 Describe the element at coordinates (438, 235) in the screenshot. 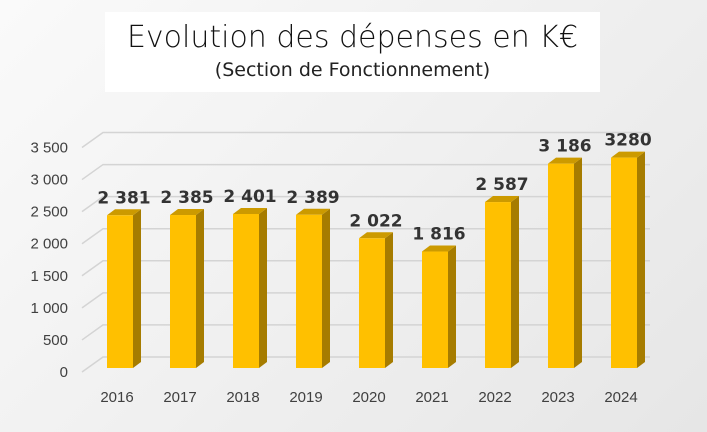

I see `data-label: 1 816` at that location.